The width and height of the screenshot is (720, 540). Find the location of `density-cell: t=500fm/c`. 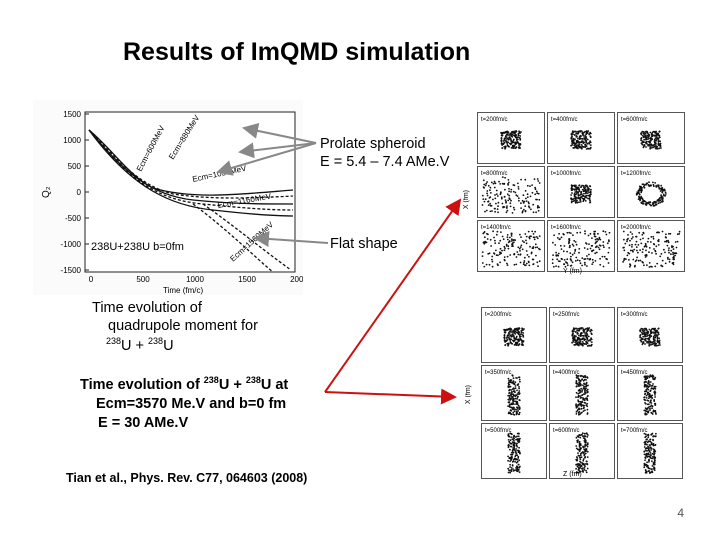

density-cell: t=500fm/c is located at coordinates (514, 451).